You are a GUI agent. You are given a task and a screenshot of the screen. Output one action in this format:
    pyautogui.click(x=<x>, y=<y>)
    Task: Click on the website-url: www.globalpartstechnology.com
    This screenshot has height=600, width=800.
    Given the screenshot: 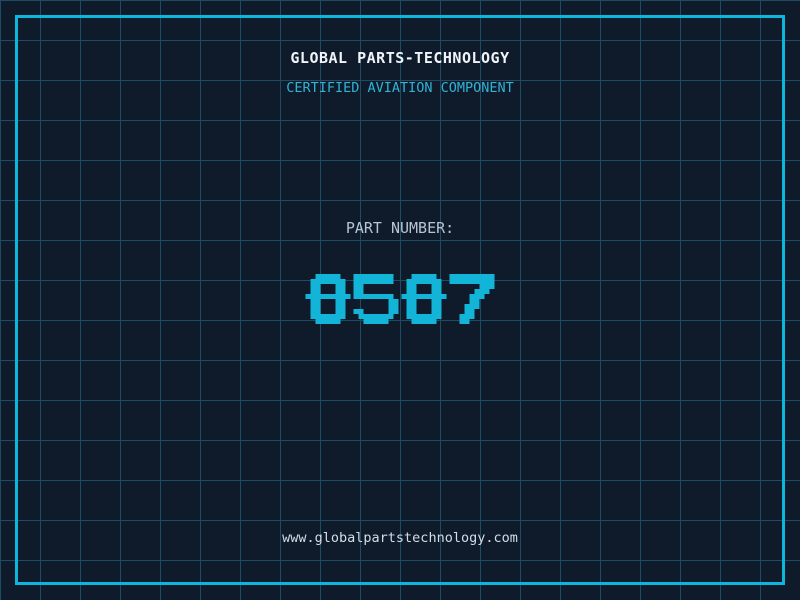 What is the action you would take?
    pyautogui.click(x=400, y=538)
    